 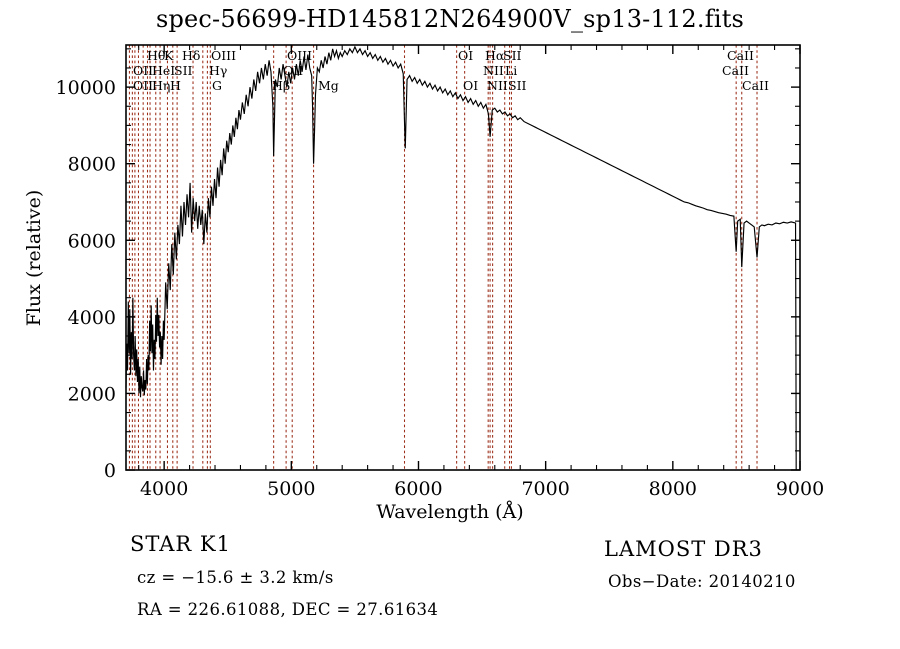 What do you see at coordinates (110, 471) in the screenshot?
I see `y-tick-label: 0` at bounding box center [110, 471].